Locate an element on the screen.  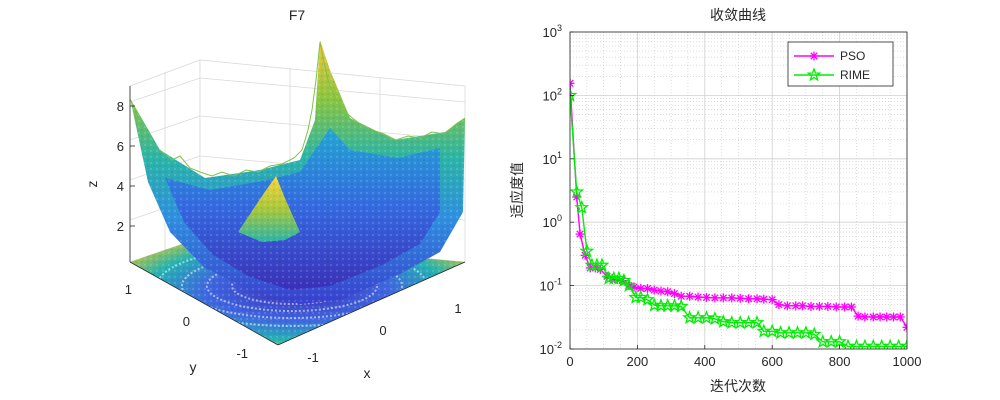
z-tick-labels: 2 4 6 8 is located at coordinates (120, 166).